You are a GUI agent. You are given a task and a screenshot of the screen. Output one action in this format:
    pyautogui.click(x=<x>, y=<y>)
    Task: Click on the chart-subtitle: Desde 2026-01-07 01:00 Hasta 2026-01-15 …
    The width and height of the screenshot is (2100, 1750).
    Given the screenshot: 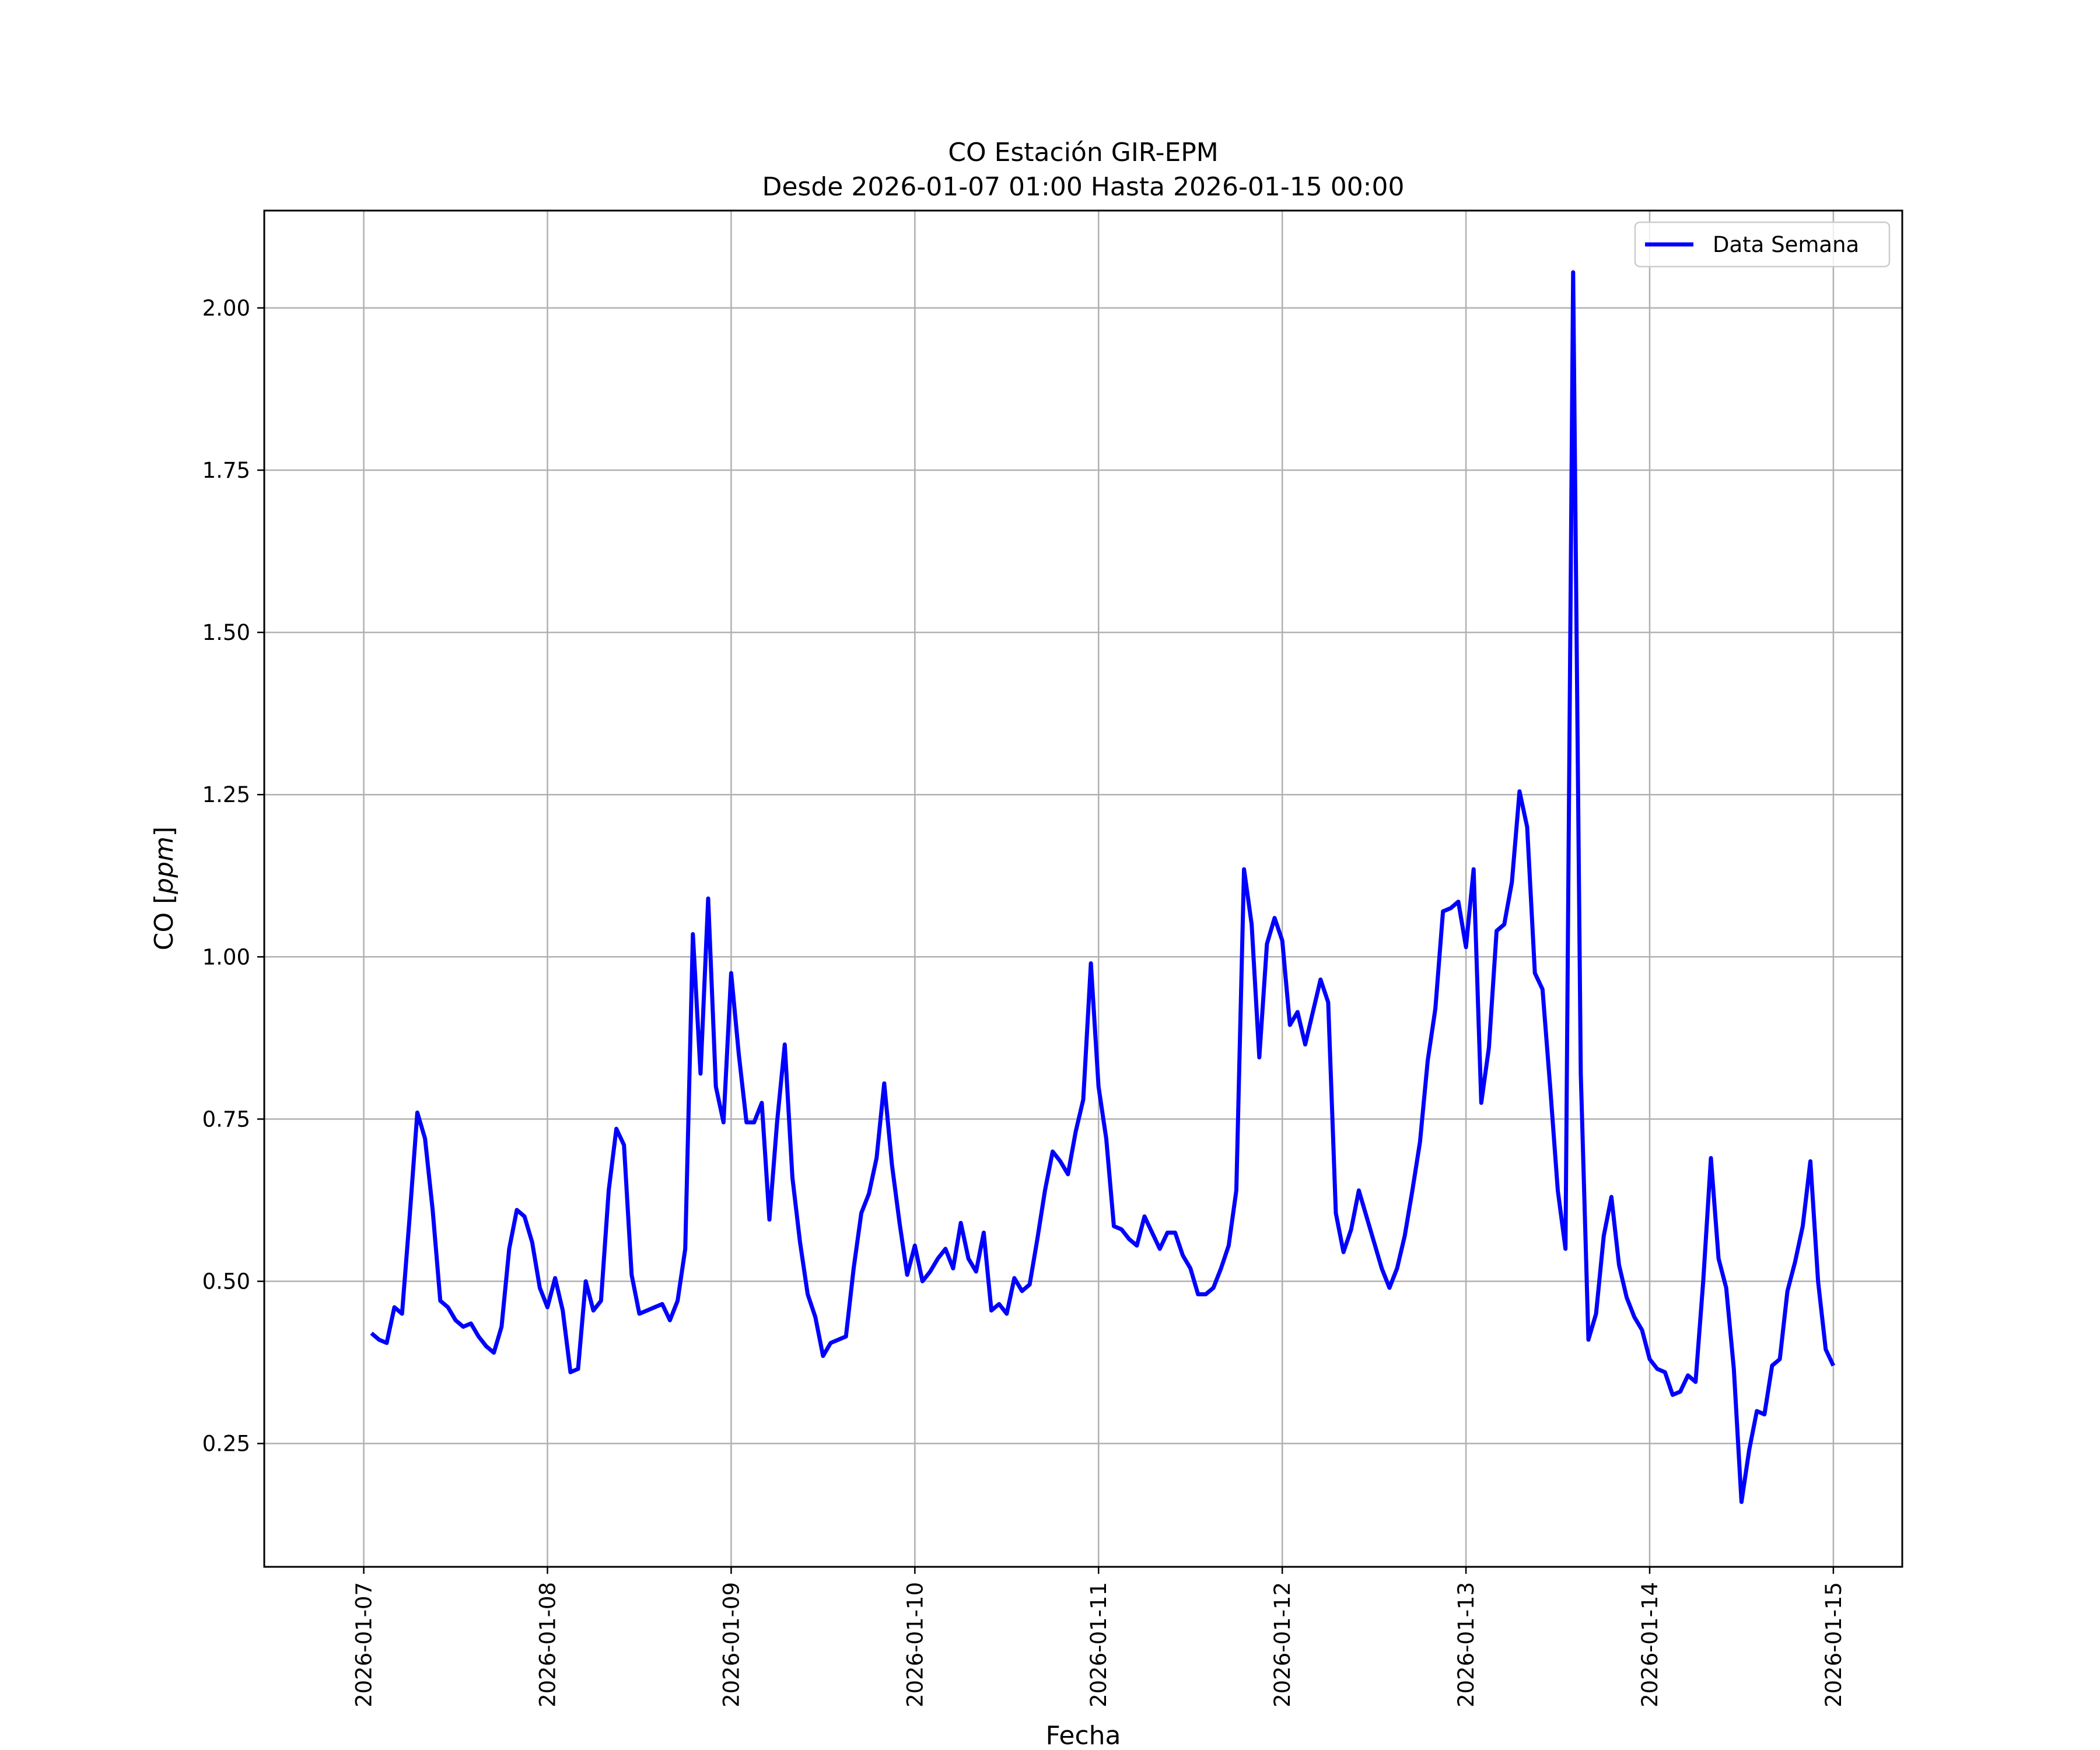 What is the action you would take?
    pyautogui.click(x=1083, y=187)
    